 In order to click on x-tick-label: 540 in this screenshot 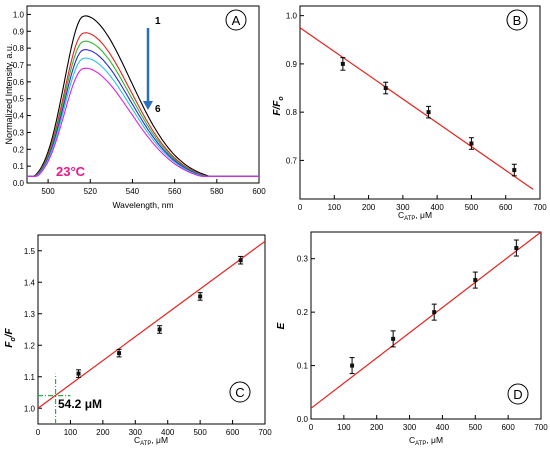, I will do `click(133, 191)`.